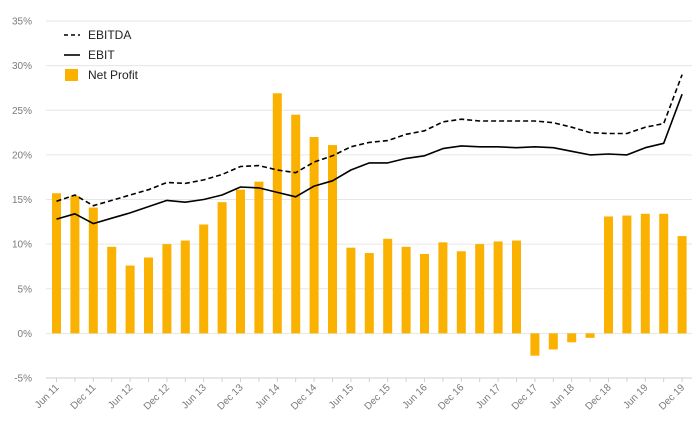 This screenshot has width=700, height=433. What do you see at coordinates (109, 35) in the screenshot?
I see `legend-ebitda-label: EBITDA` at bounding box center [109, 35].